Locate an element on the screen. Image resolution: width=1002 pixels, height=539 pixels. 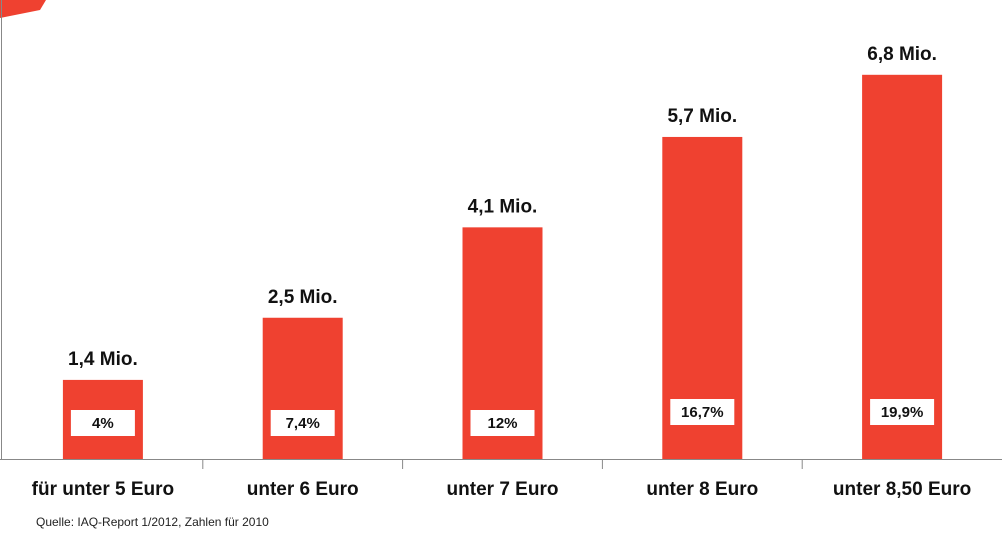
value-label: 2,5 Mio. is located at coordinates (303, 297).